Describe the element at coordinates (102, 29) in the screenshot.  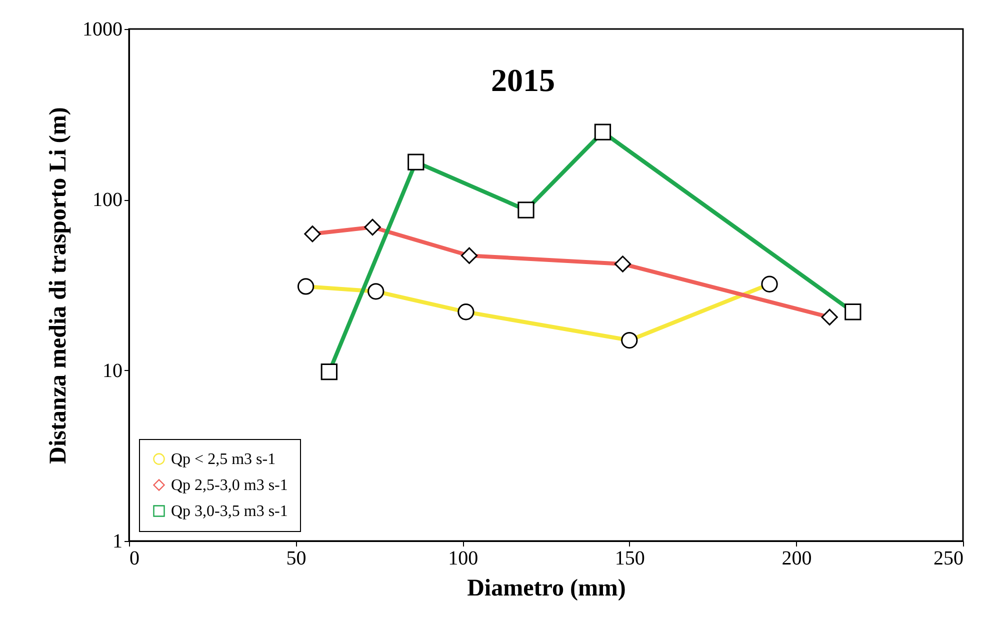
I see `y-tick-label: 1000` at that location.